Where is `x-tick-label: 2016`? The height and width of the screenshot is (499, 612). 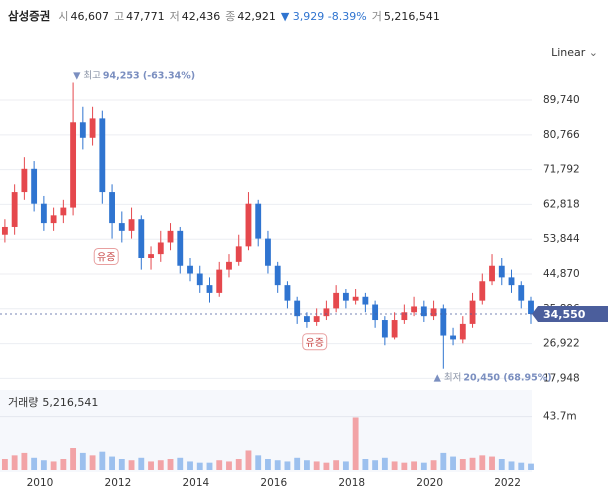
x-tick-label: 2016 is located at coordinates (273, 483).